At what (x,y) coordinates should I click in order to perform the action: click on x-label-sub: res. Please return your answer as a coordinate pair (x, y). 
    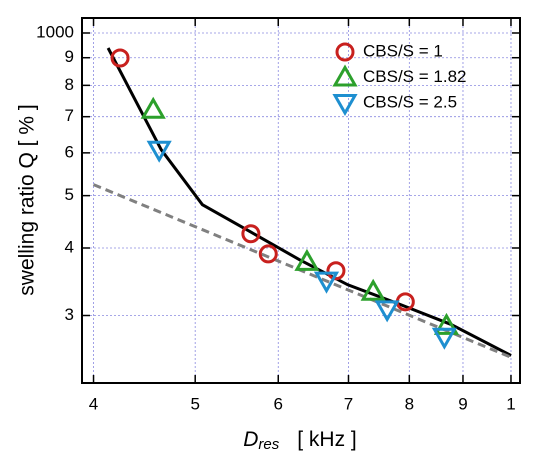
    Looking at the image, I should click on (268, 444).